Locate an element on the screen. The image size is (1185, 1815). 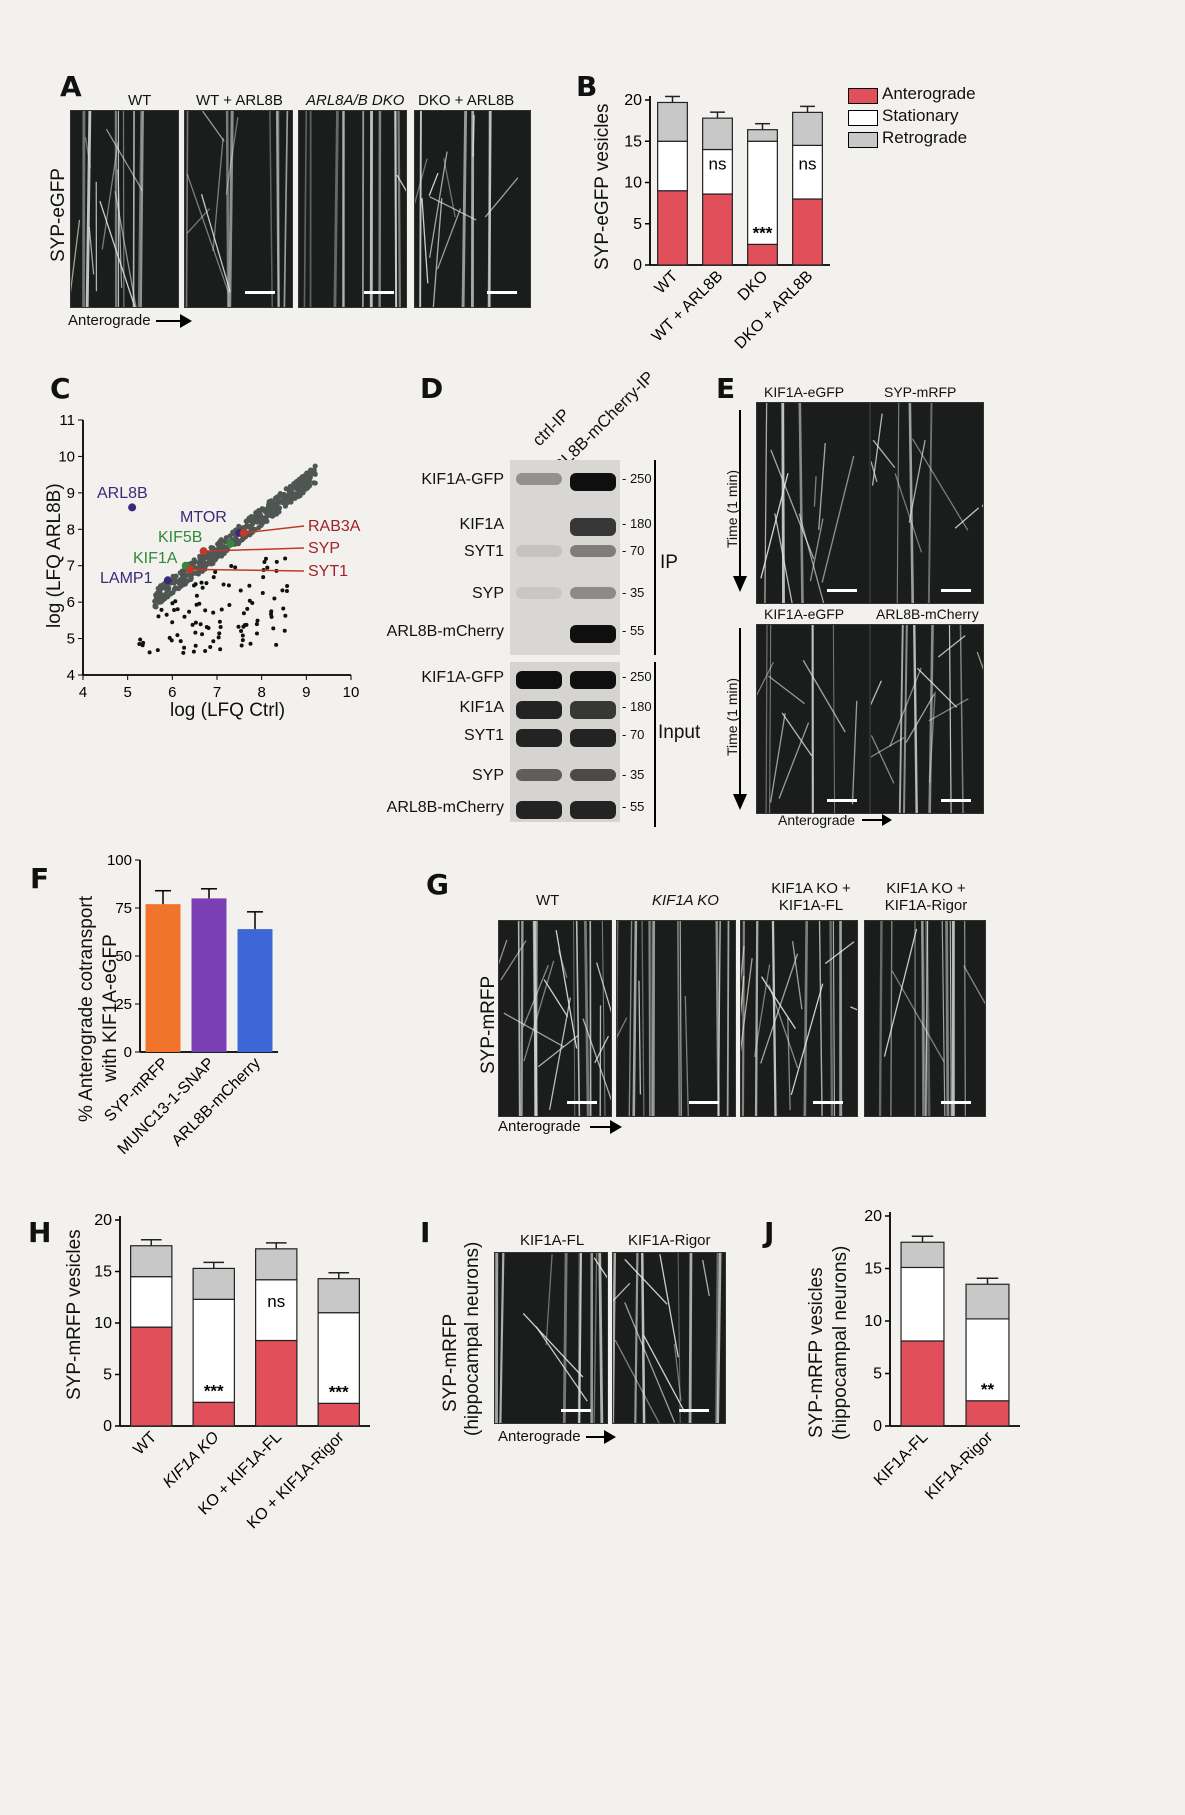
chart-f-ylabel-2: with KIF1A-eGFP is located at coordinates (110, 1008).